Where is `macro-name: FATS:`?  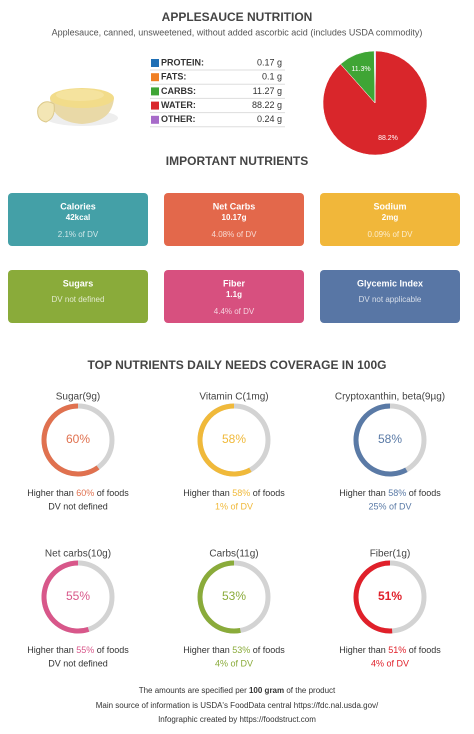 macro-name: FATS: is located at coordinates (173, 77).